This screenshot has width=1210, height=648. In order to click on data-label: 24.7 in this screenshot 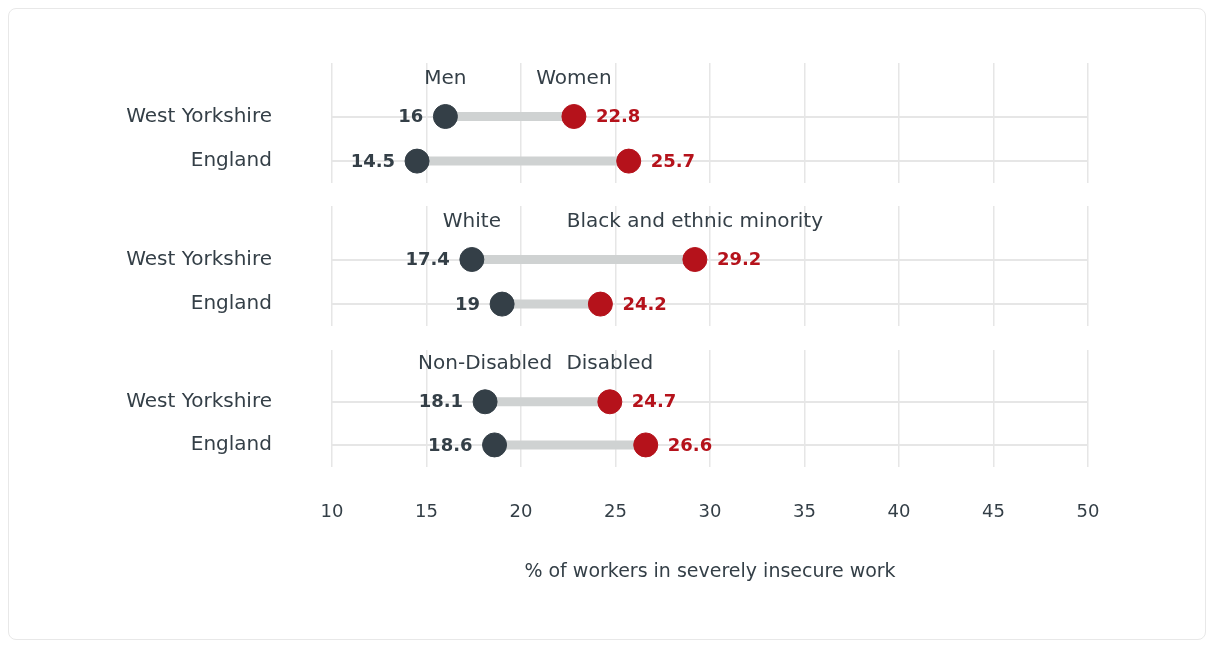, I will do `click(654, 401)`.